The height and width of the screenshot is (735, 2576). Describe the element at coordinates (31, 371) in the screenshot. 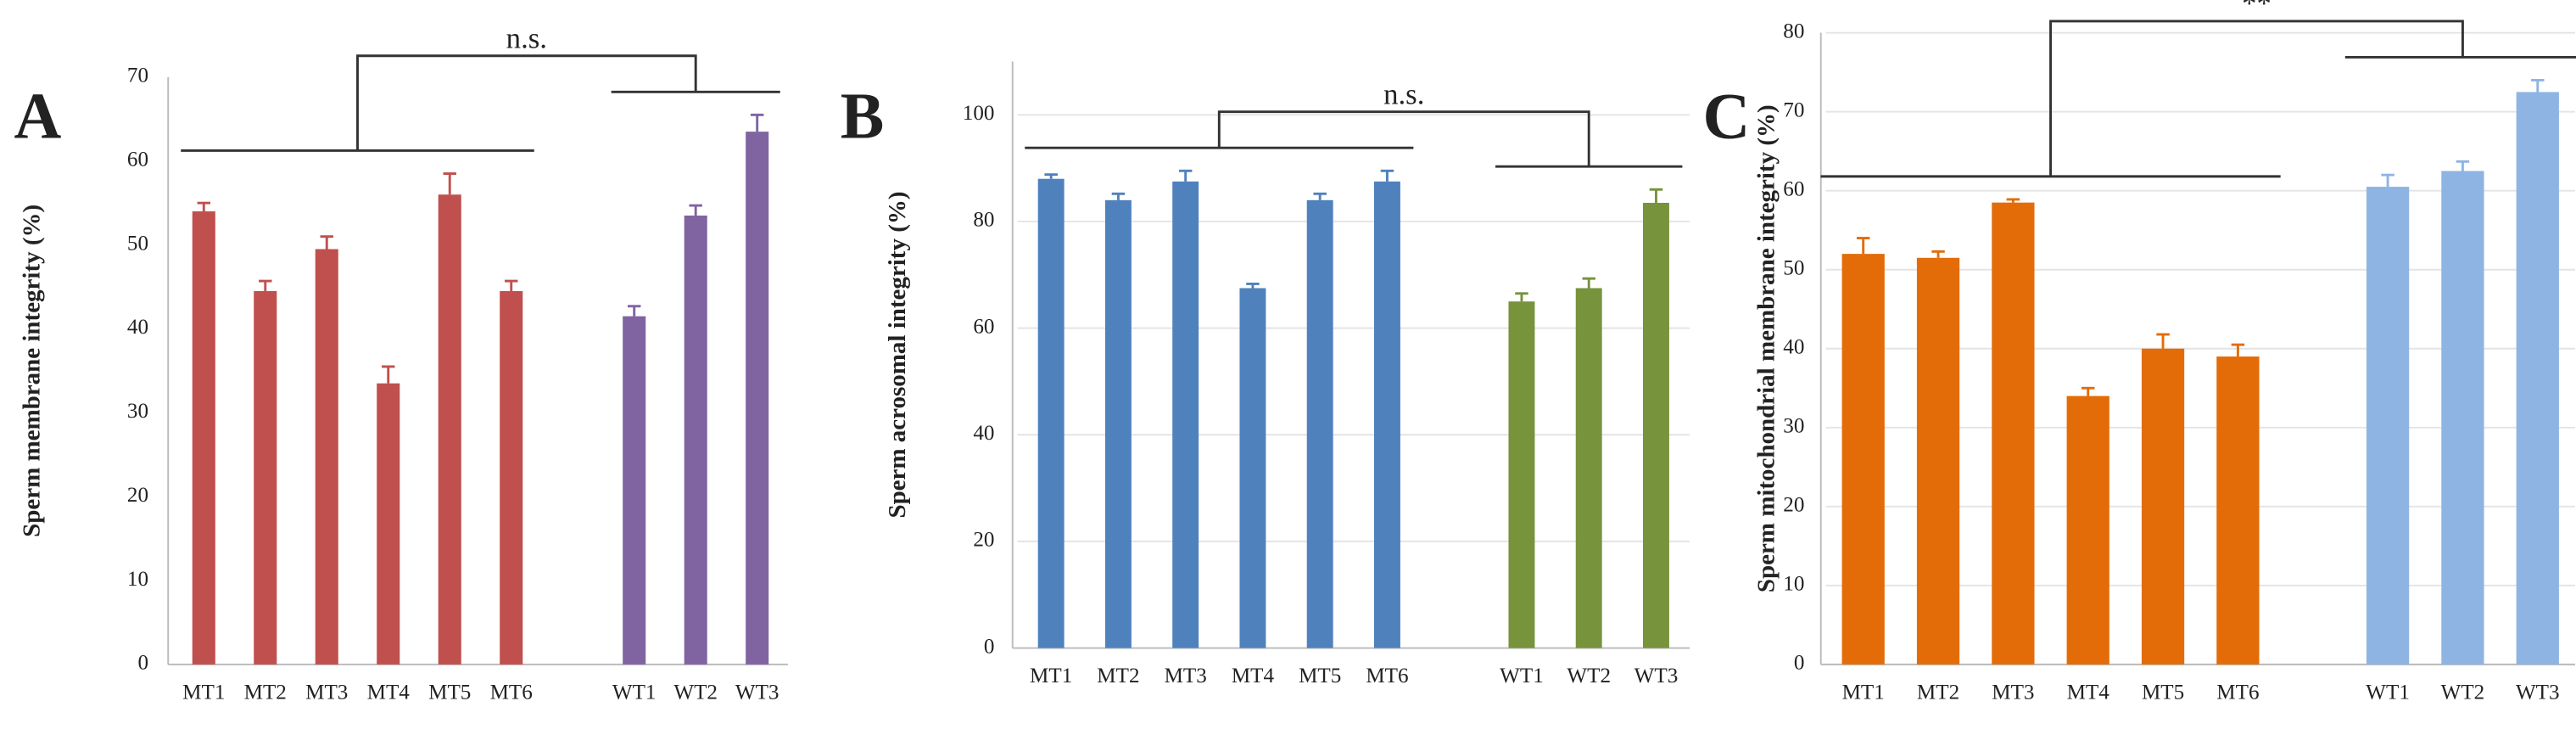

I see `y-axis-label: Sperm membrane integrity (%)` at that location.